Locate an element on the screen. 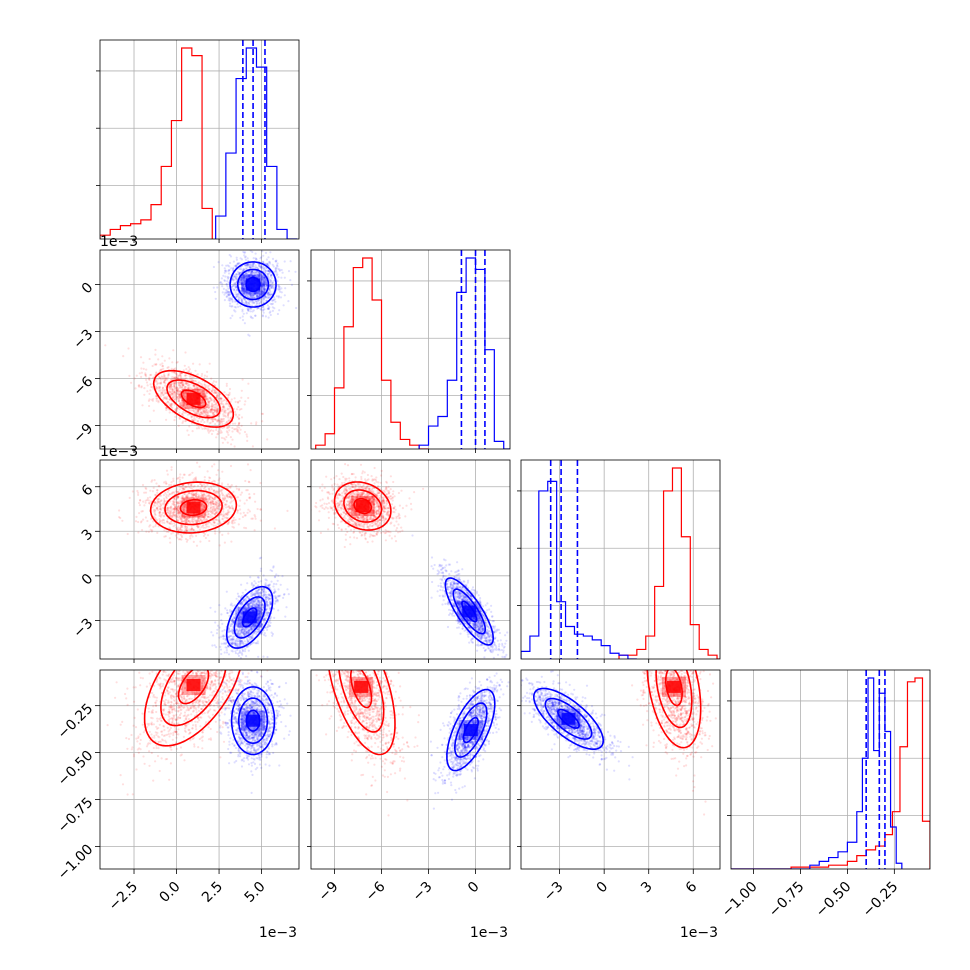 The image size is (970, 970). y-tick-label: 3 is located at coordinates (88, 535).